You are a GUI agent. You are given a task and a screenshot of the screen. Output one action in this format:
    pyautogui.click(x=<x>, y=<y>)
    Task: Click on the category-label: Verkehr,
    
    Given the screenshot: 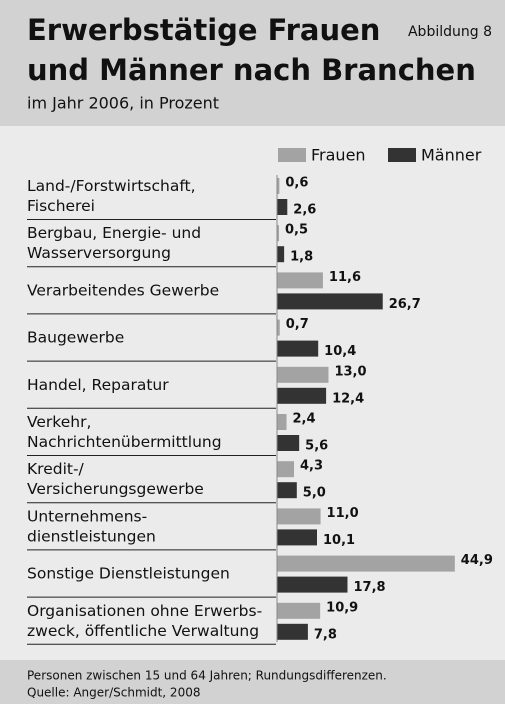 What is the action you would take?
    pyautogui.click(x=59, y=422)
    